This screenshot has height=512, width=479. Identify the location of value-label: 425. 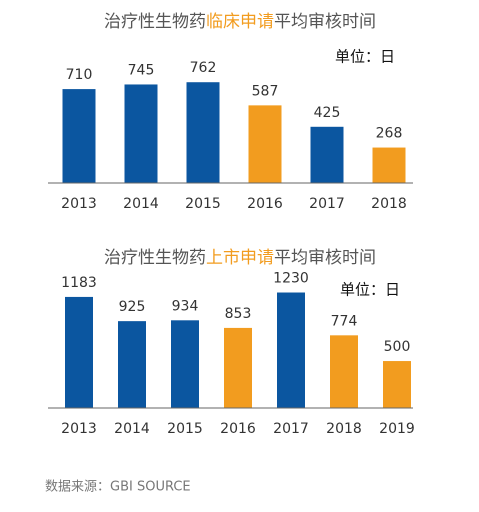
(327, 113).